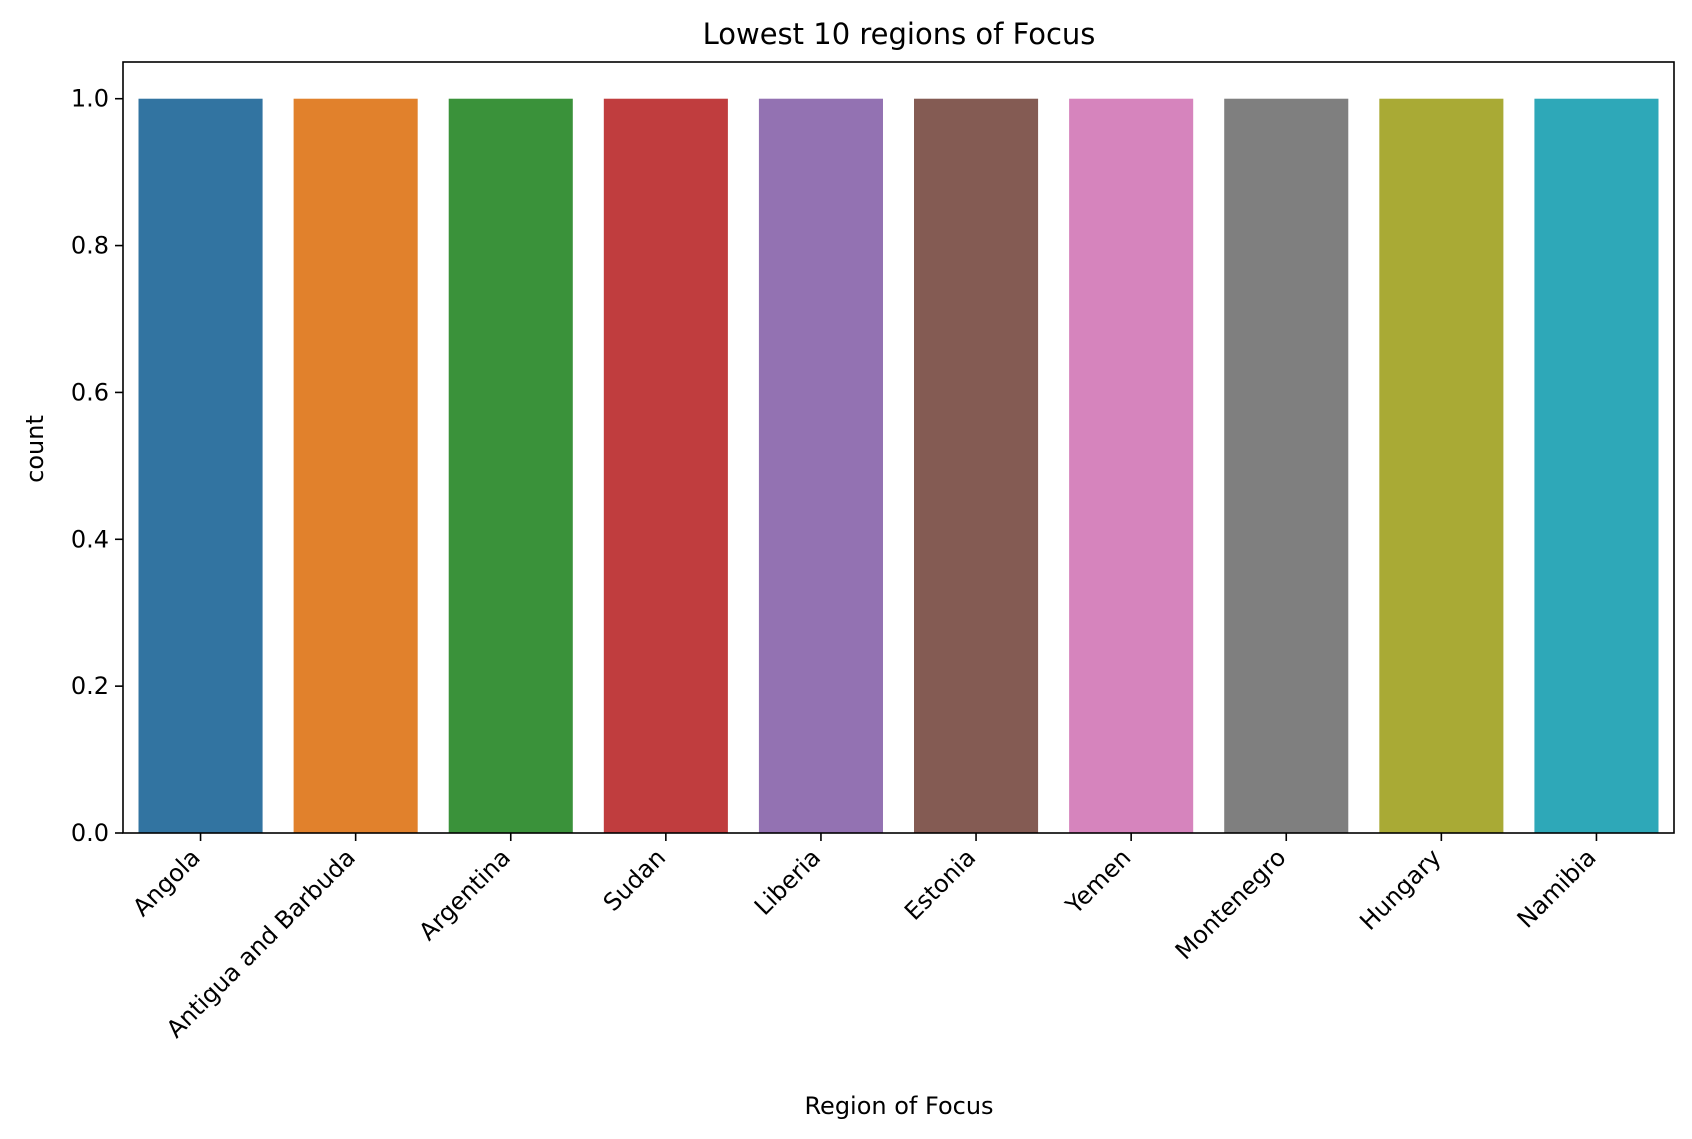  I want to click on x-tick-label: Yemen, so click(1098, 881).